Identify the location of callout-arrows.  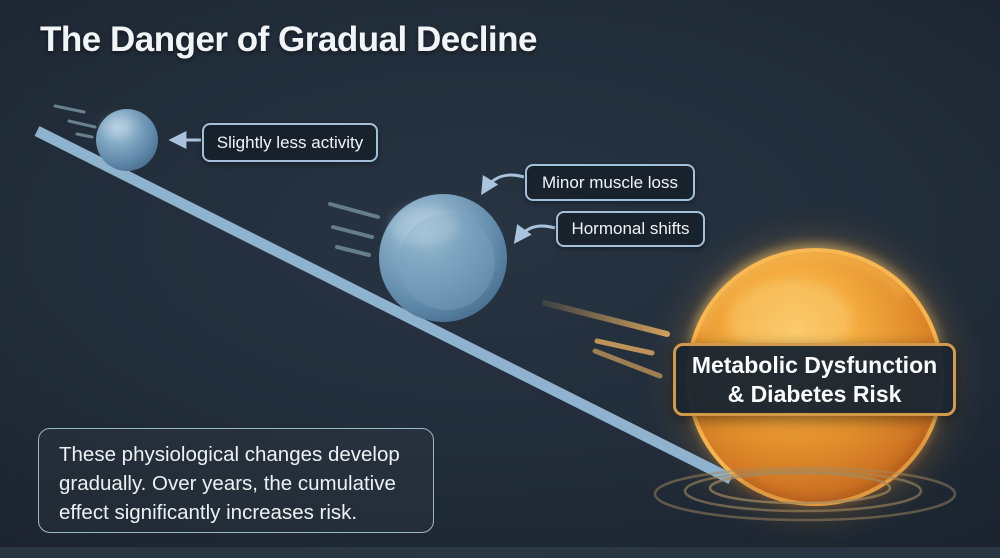
(362, 187).